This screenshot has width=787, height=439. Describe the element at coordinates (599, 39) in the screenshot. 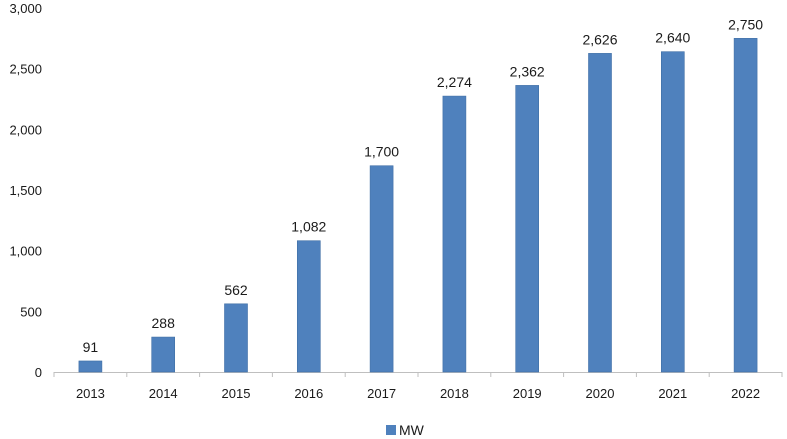

I see `data-label: 2,626` at that location.